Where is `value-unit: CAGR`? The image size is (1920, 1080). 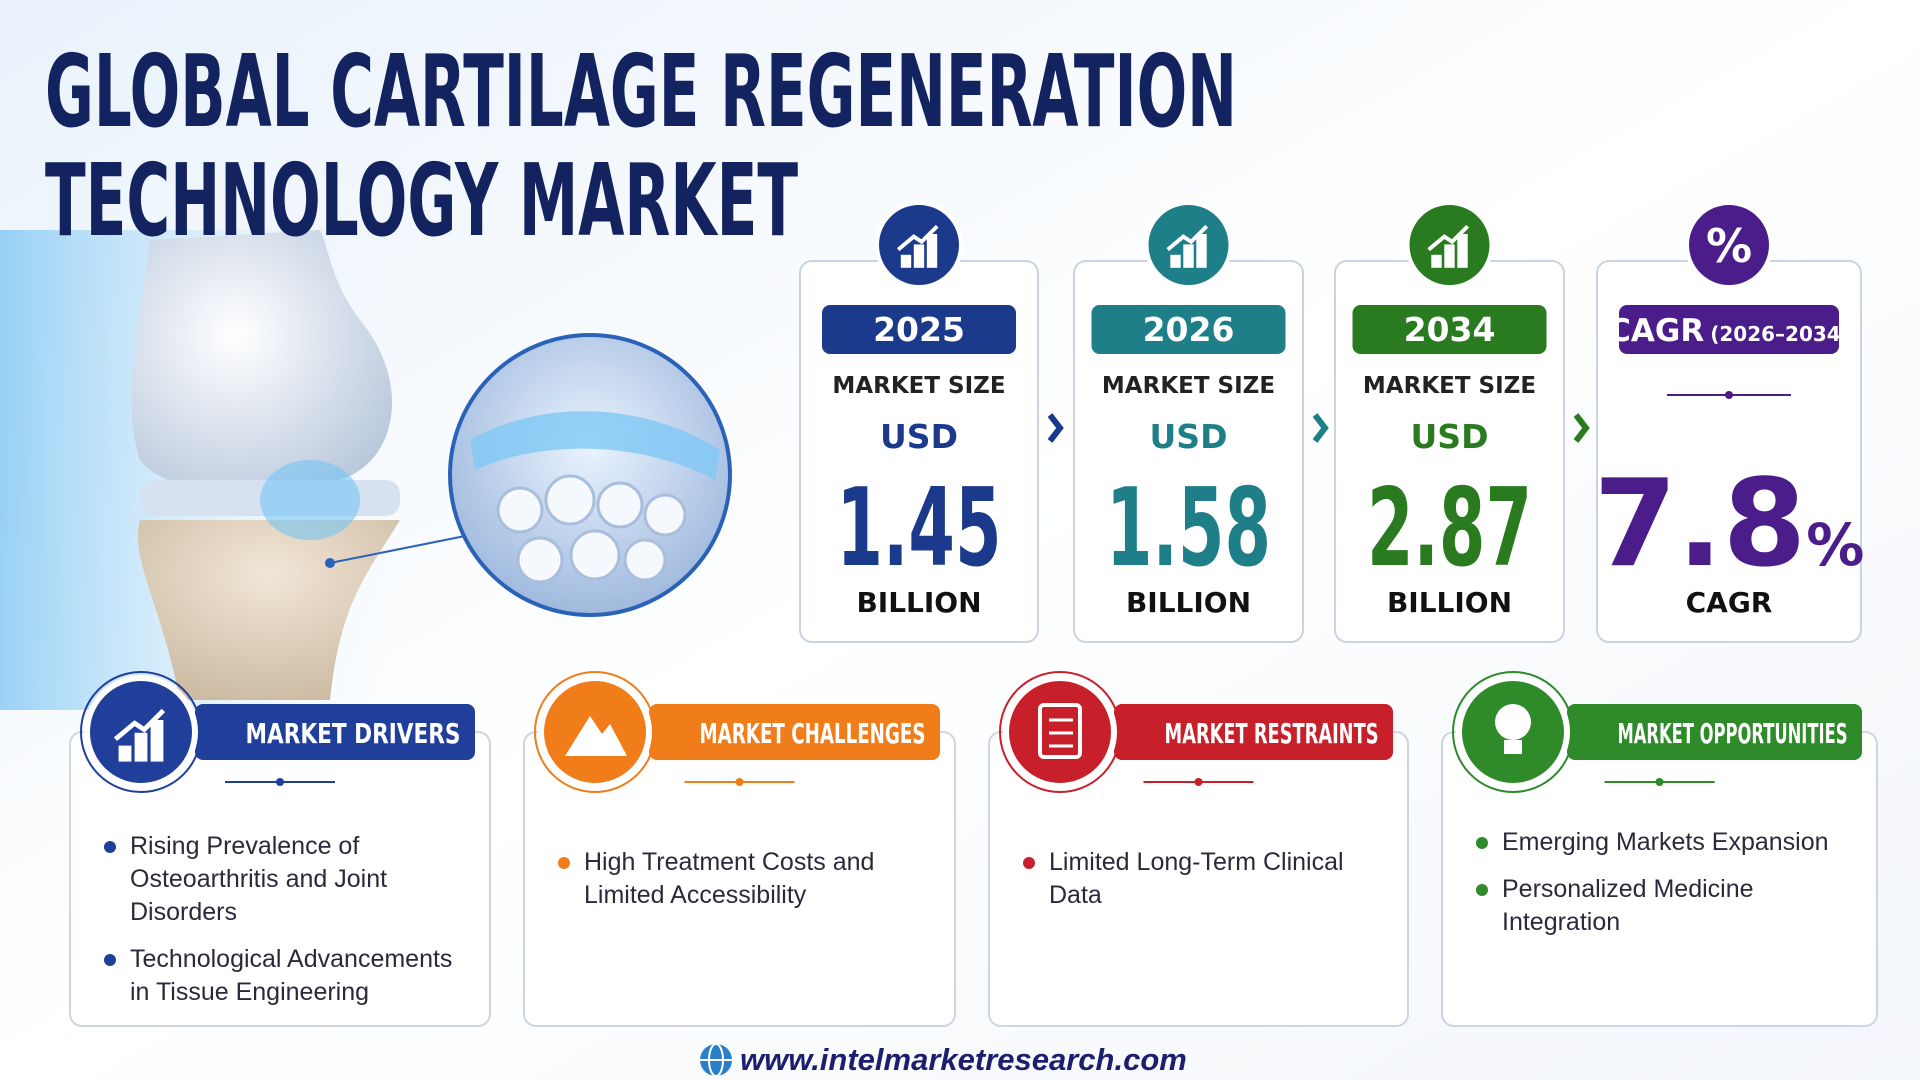 value-unit: CAGR is located at coordinates (1729, 602).